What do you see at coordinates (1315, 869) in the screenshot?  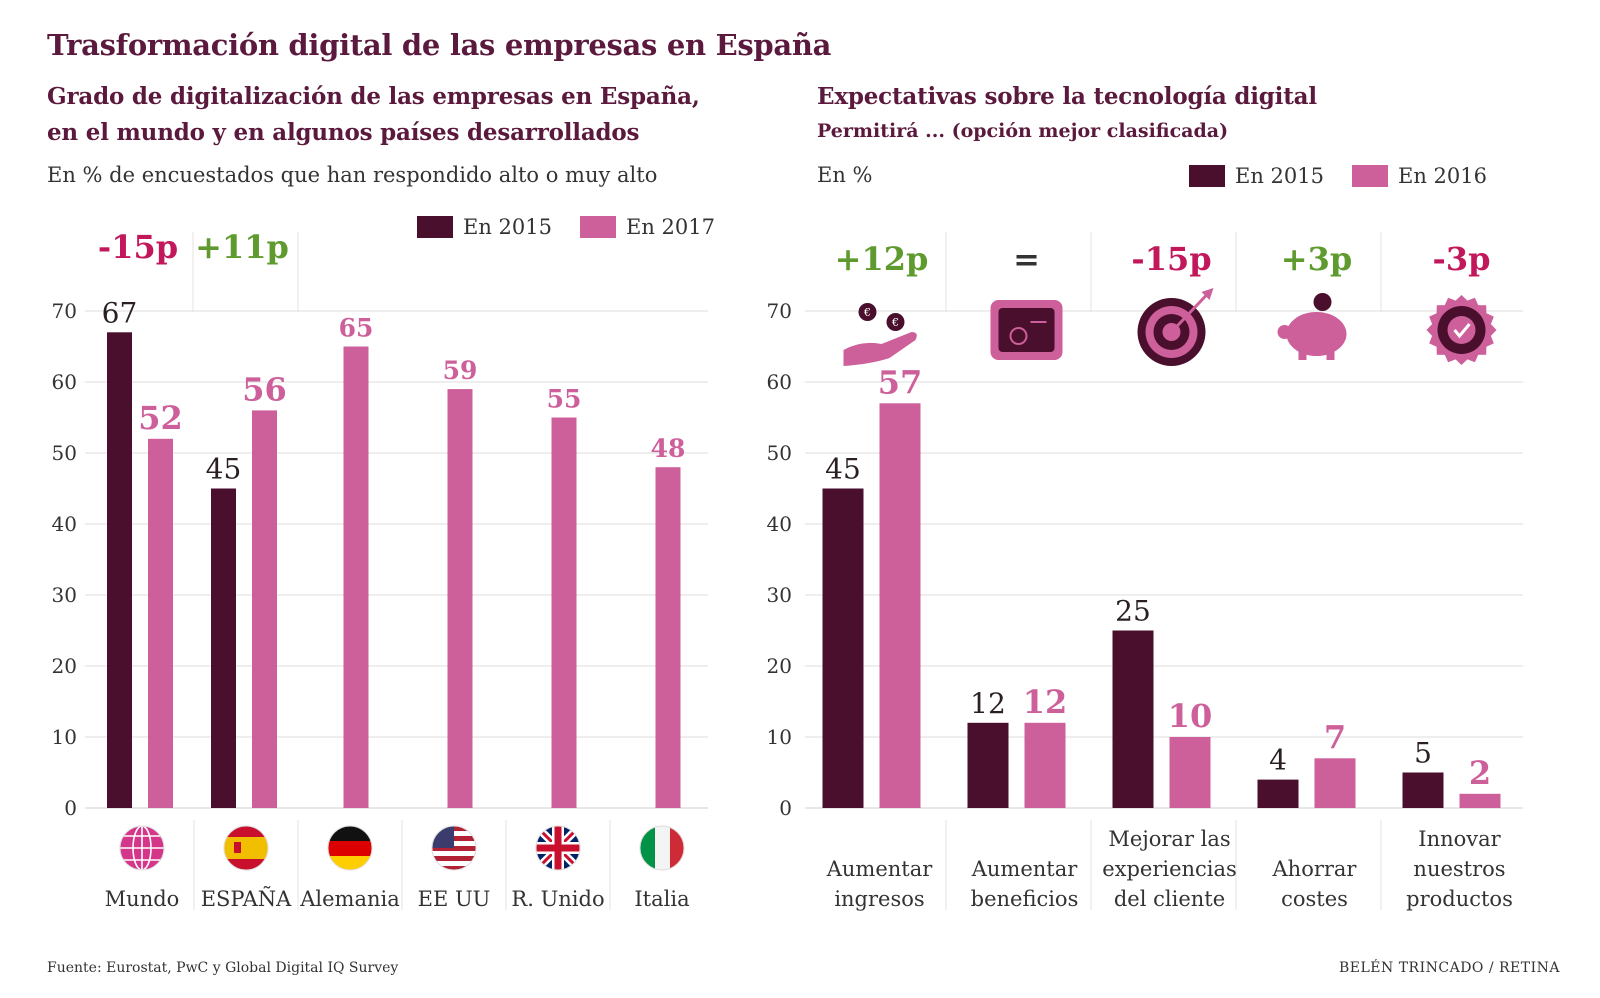 I see `x-category-label: Ahorrar` at bounding box center [1315, 869].